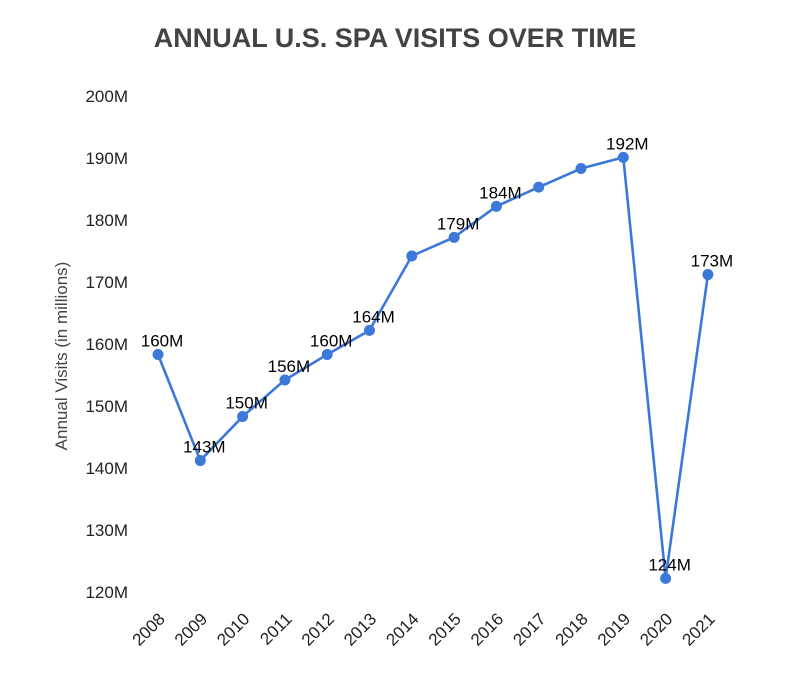 This screenshot has width=800, height=687. What do you see at coordinates (712, 261) in the screenshot?
I see `data-label: 173M` at bounding box center [712, 261].